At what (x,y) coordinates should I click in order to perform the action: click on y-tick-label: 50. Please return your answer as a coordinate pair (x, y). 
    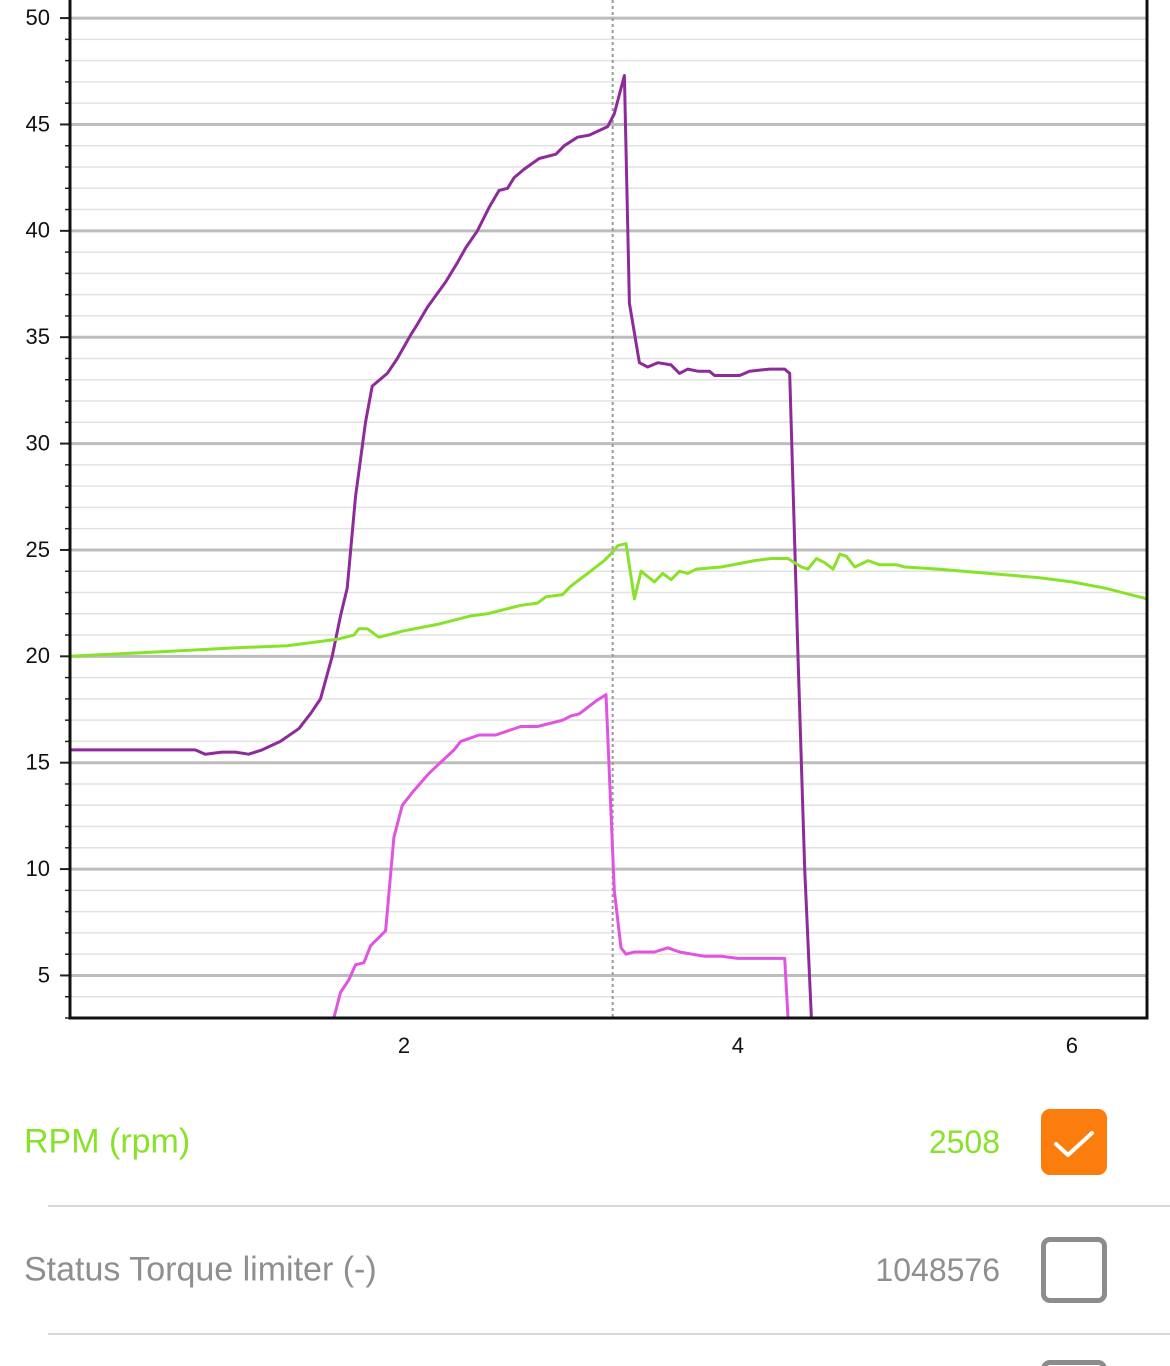
    Looking at the image, I should click on (38, 17).